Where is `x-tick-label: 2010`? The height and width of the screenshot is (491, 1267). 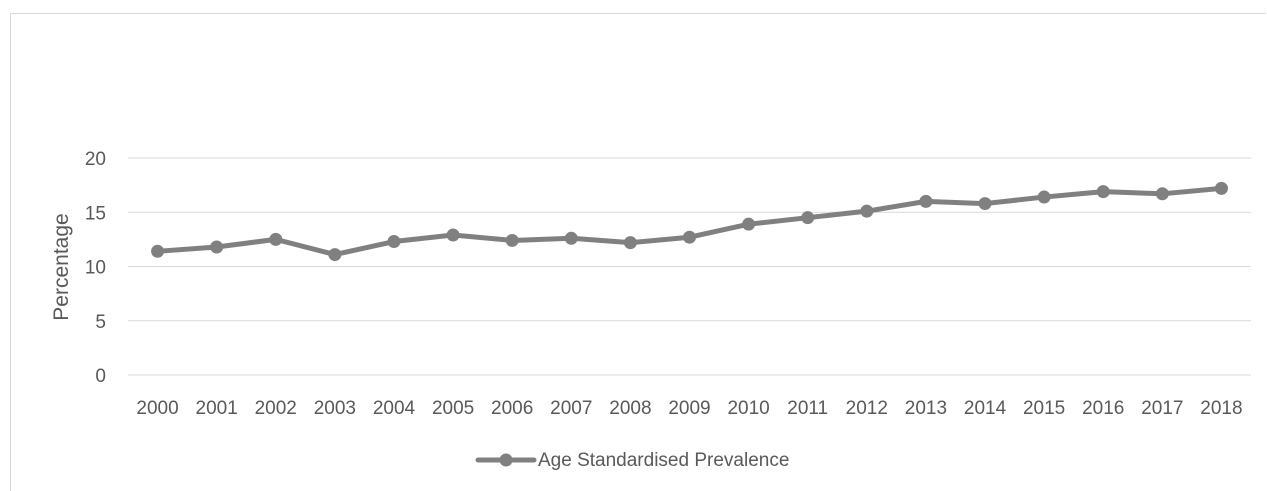
x-tick-label: 2010 is located at coordinates (748, 408).